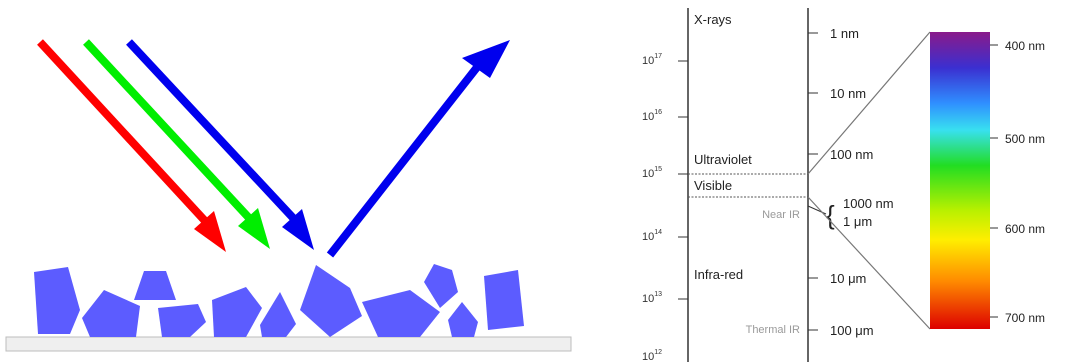 Image resolution: width=1075 pixels, height=362 pixels. I want to click on freq-label-1e12: 1012, so click(652, 355).